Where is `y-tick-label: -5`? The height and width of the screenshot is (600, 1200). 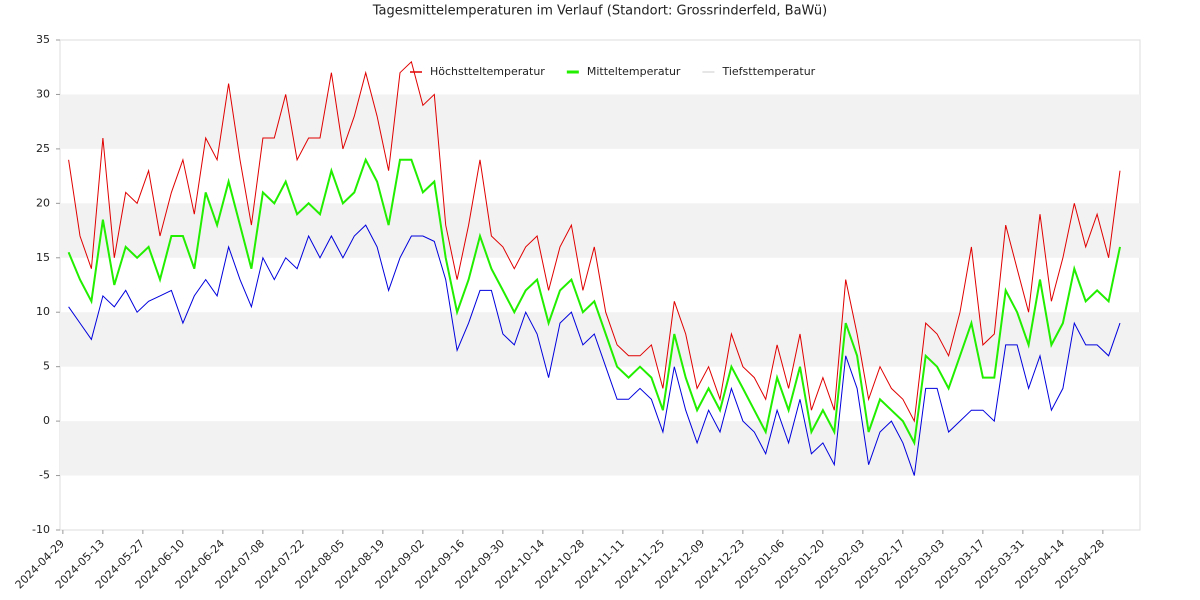
y-tick-label: -5 is located at coordinates (44, 475).